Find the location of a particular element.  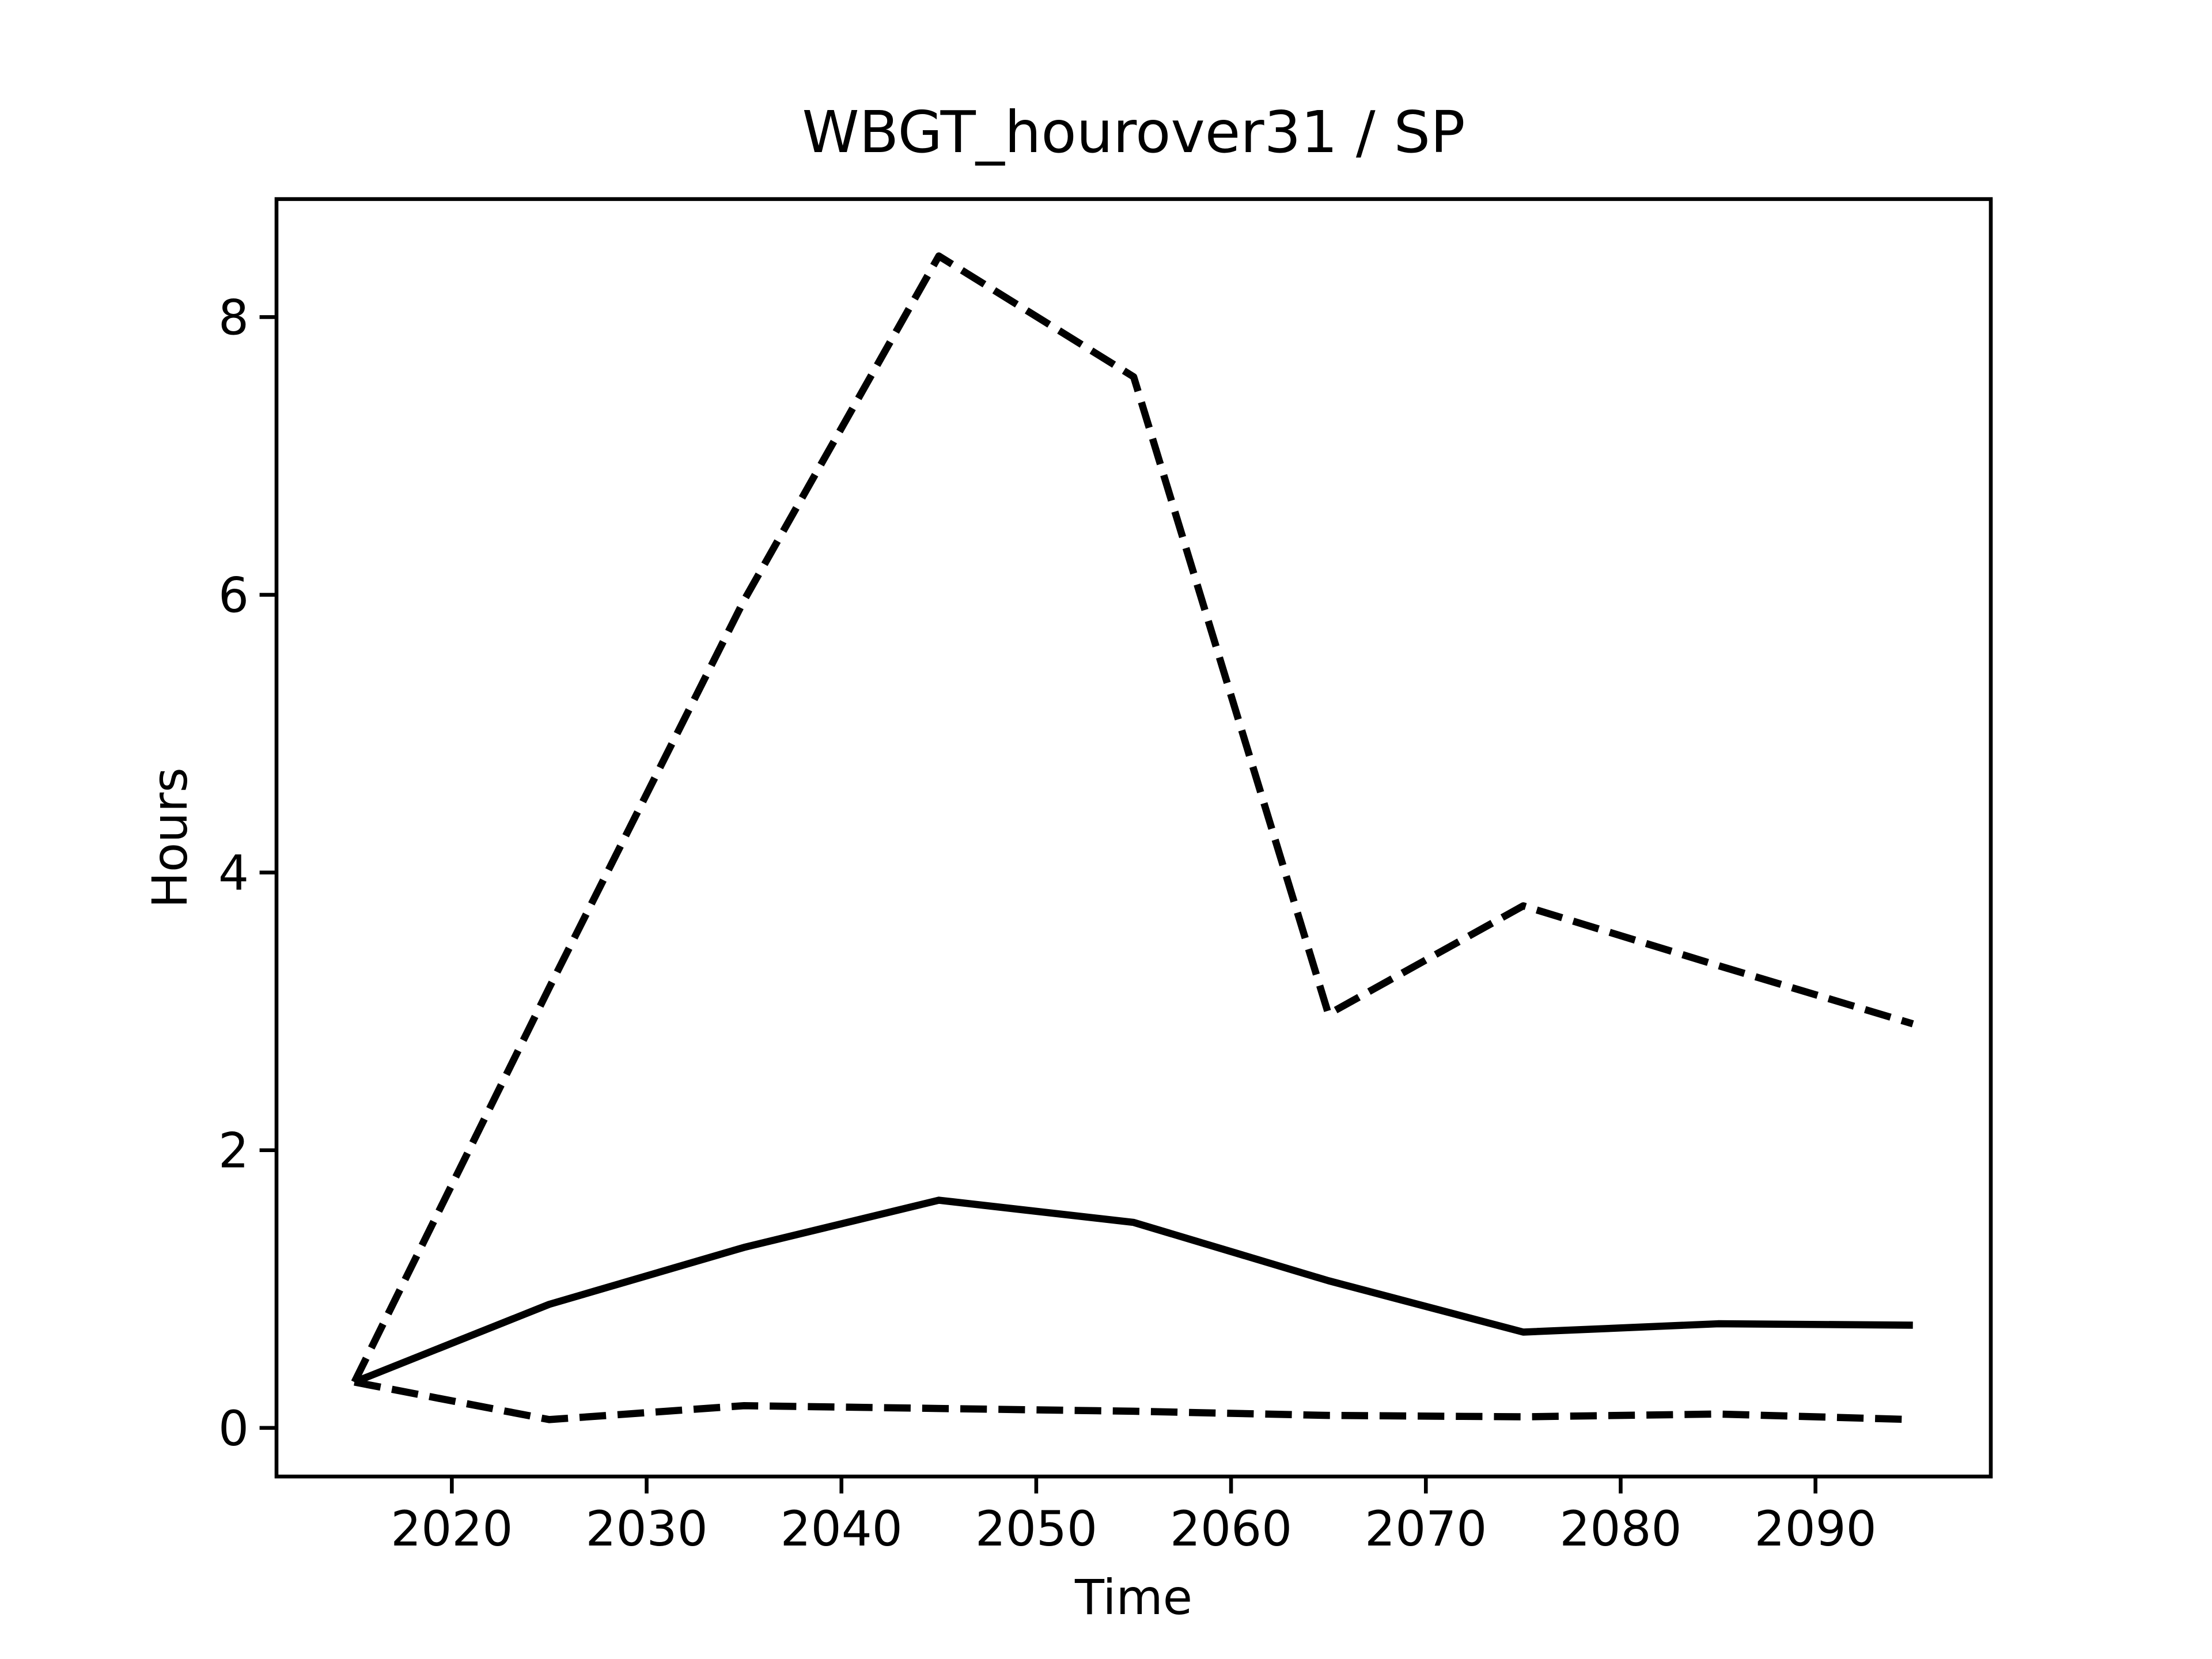

x-tick-label: 2060 is located at coordinates (1231, 1529).